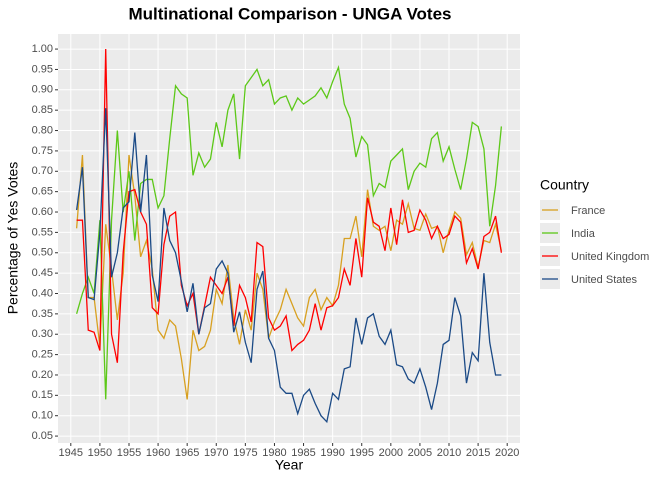 The height and width of the screenshot is (480, 672). What do you see at coordinates (507, 453) in the screenshot?
I see `x-tick-label: 2020` at bounding box center [507, 453].